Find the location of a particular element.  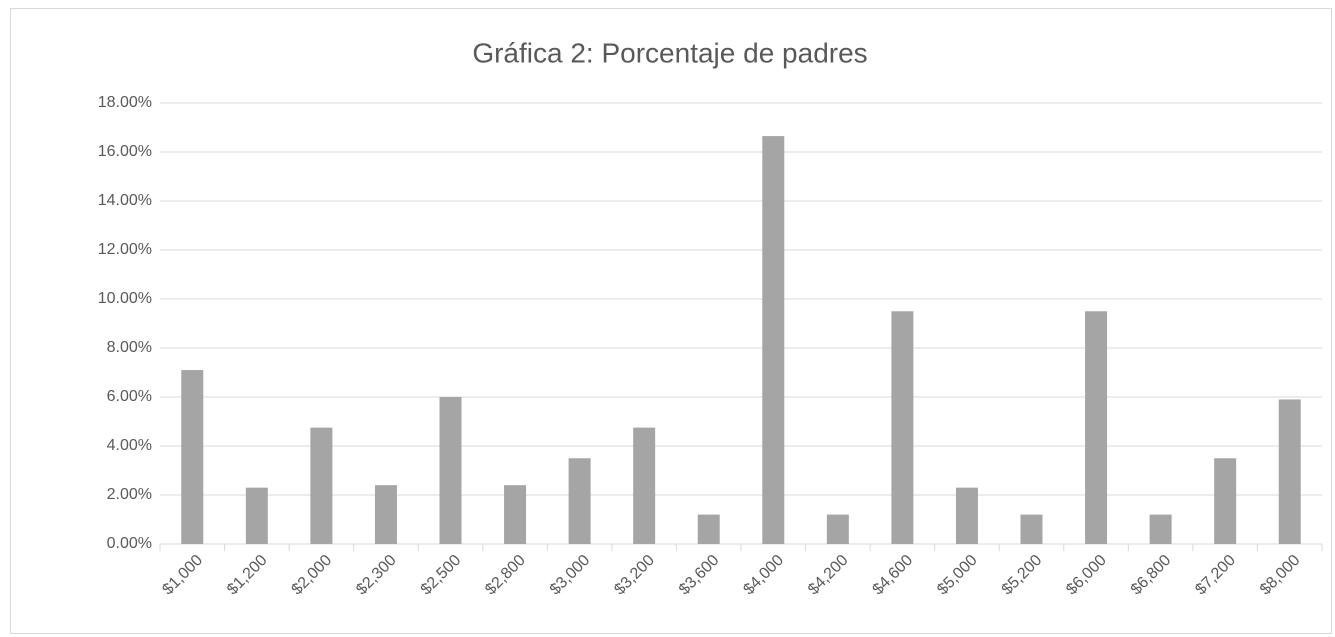

y-tick-label: 14.00% is located at coordinates (125, 200).